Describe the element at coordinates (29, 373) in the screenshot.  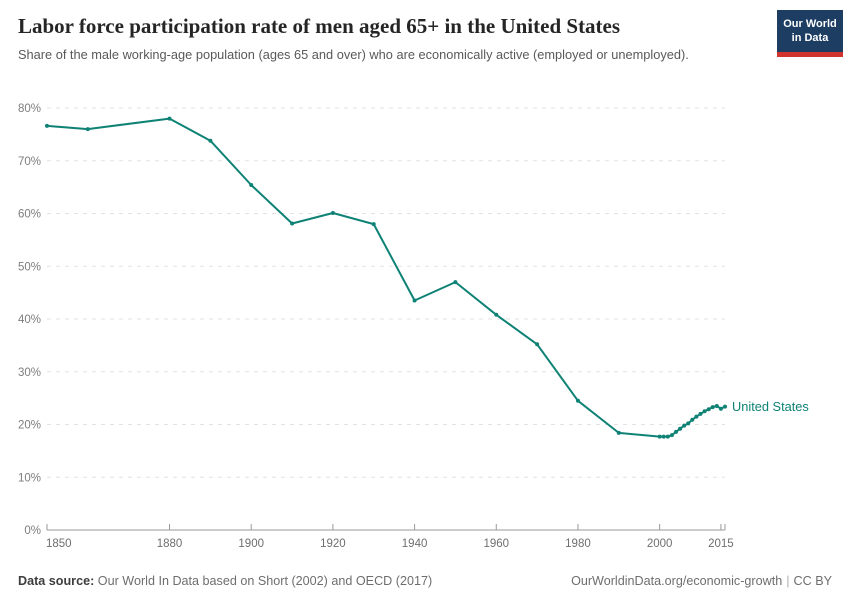
I see `y-tick-label: 30%` at that location.